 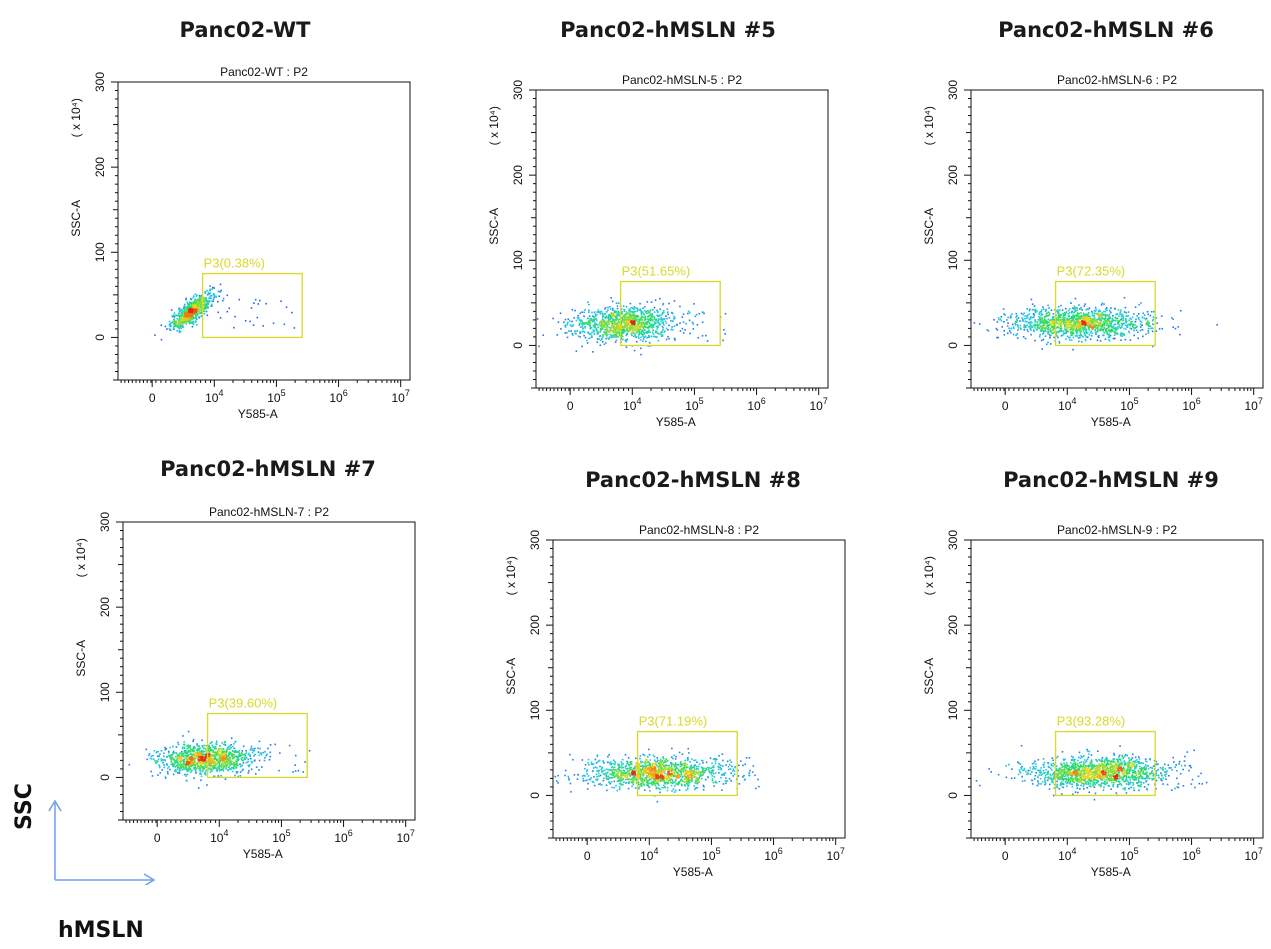 I want to click on x-tick-label: 107, so click(x=400, y=396).